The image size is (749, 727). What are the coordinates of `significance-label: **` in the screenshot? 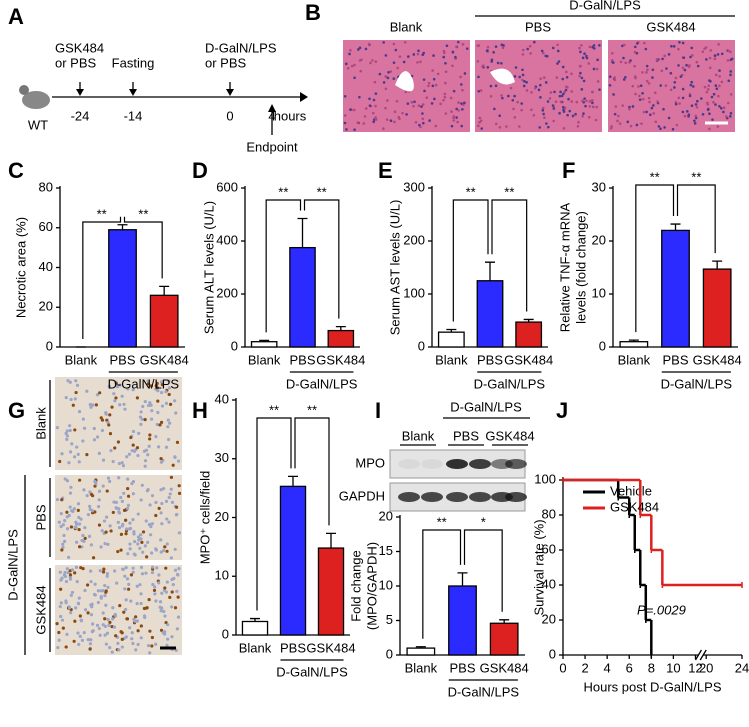 It's located at (102, 213).